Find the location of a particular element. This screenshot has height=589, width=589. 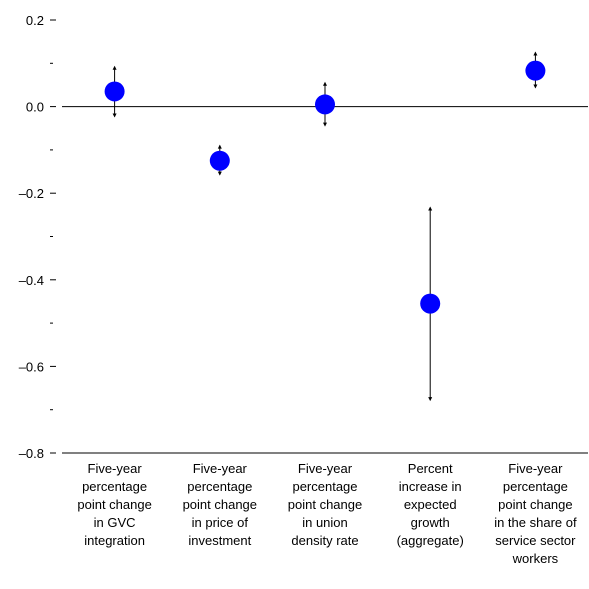

y-tick-label: 0.2 is located at coordinates (35, 20).